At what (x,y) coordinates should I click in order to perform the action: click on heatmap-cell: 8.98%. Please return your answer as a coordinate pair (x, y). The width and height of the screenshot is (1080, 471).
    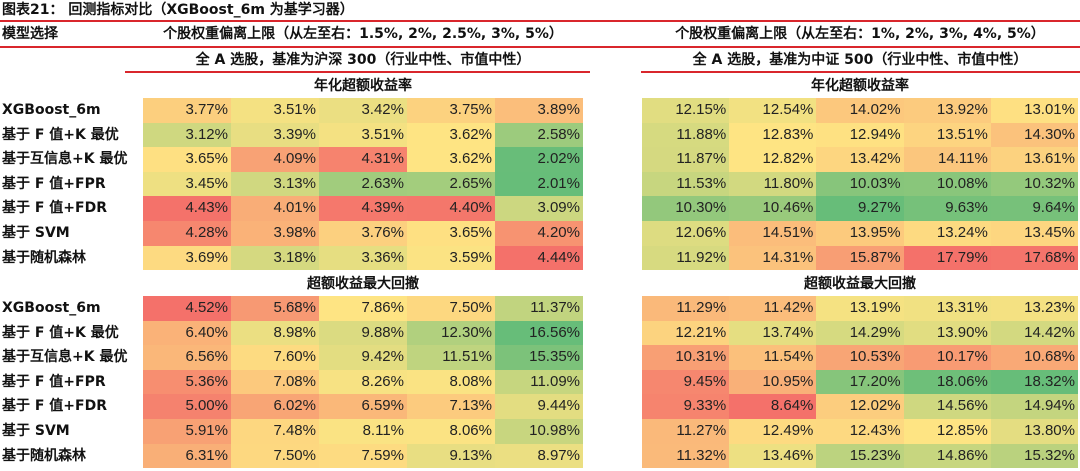
    Looking at the image, I should click on (275, 333).